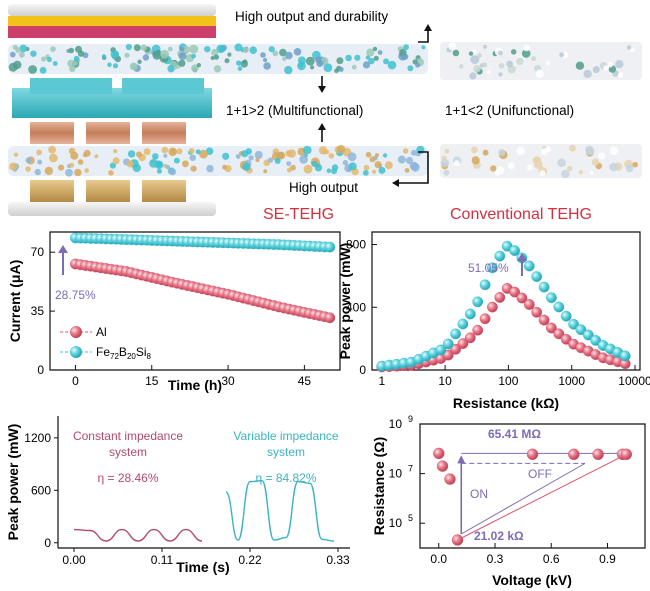  What do you see at coordinates (294, 110) in the screenshot?
I see `label-multifunctional: 1+1>2 (Multifunctional)` at bounding box center [294, 110].